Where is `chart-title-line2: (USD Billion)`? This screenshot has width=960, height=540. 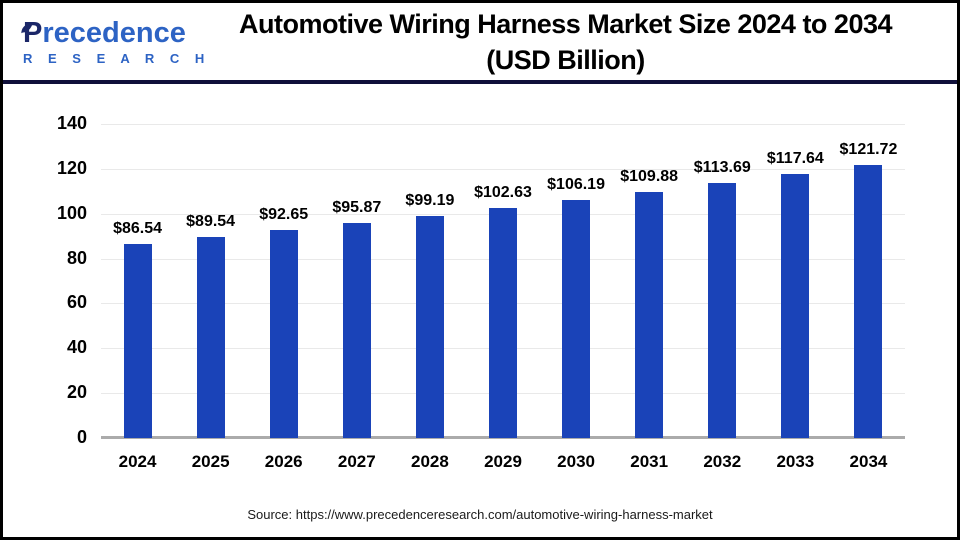 chart-title-line2: (USD Billion) is located at coordinates (565, 59).